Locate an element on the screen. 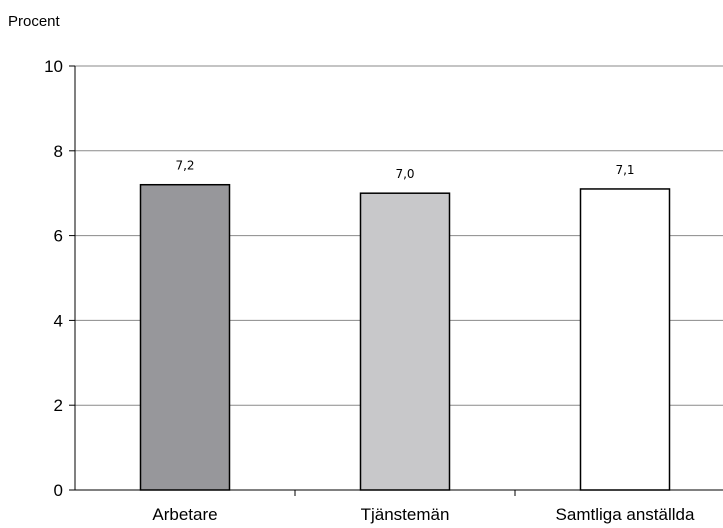 The image size is (723, 528). y-tick-label: 2 is located at coordinates (58, 405).